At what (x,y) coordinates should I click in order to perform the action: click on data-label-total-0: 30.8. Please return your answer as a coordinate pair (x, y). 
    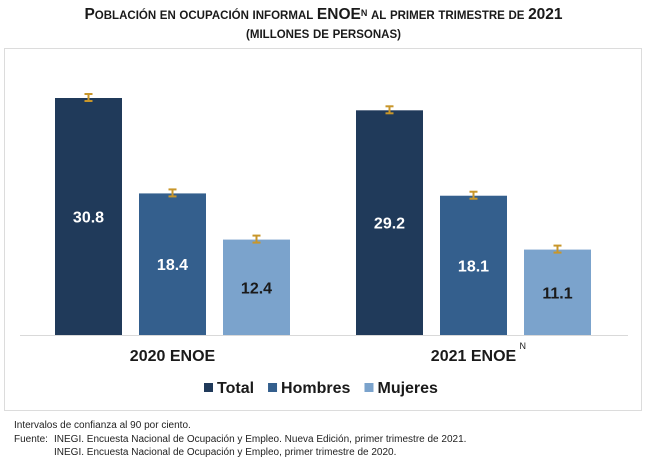
    Looking at the image, I should click on (88, 218).